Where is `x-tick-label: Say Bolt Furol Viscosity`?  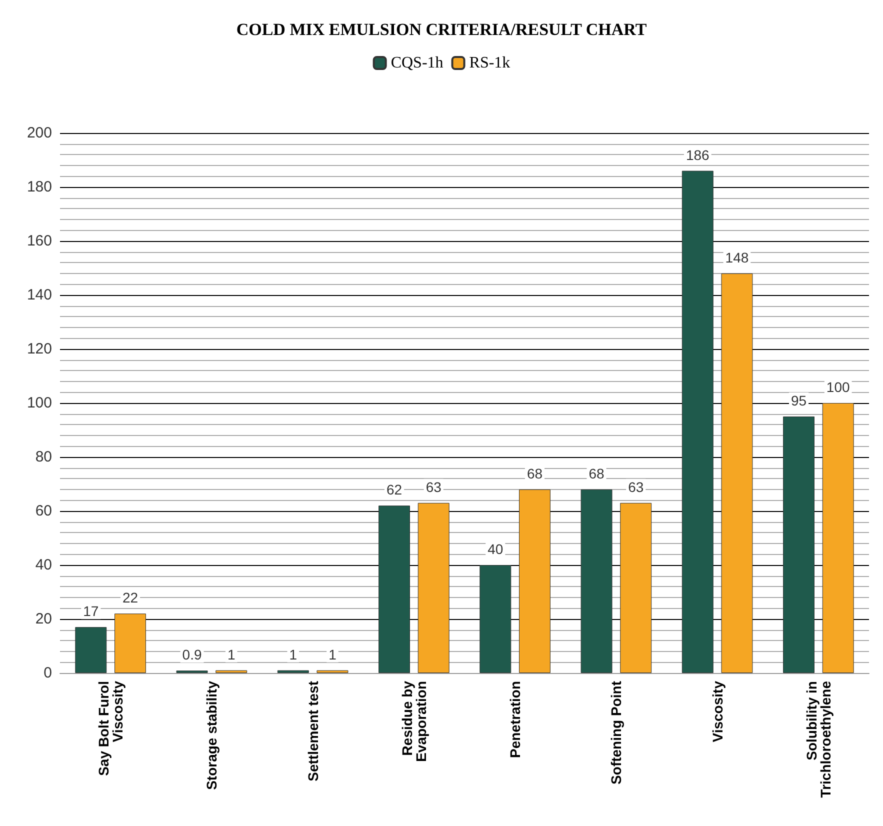
x-tick-label: Say Bolt Furol Viscosity is located at coordinates (111, 728).